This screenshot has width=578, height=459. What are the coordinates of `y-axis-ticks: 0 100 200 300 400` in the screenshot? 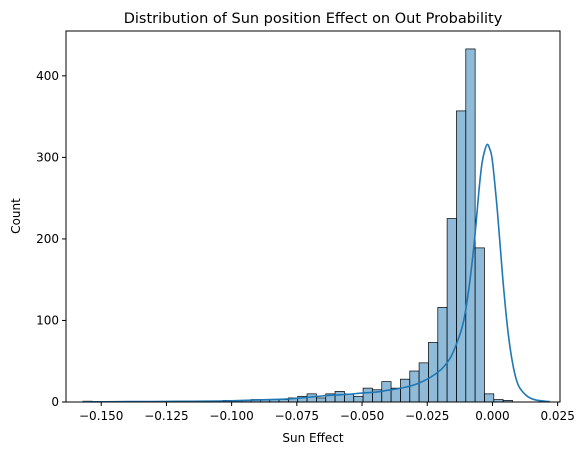 It's located at (51, 239).